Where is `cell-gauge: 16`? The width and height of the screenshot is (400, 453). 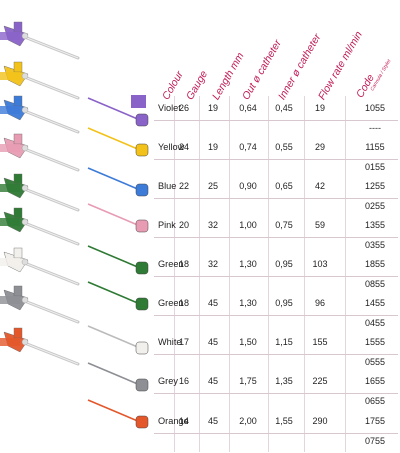
cell-gauge: 16 is located at coordinates (184, 381).